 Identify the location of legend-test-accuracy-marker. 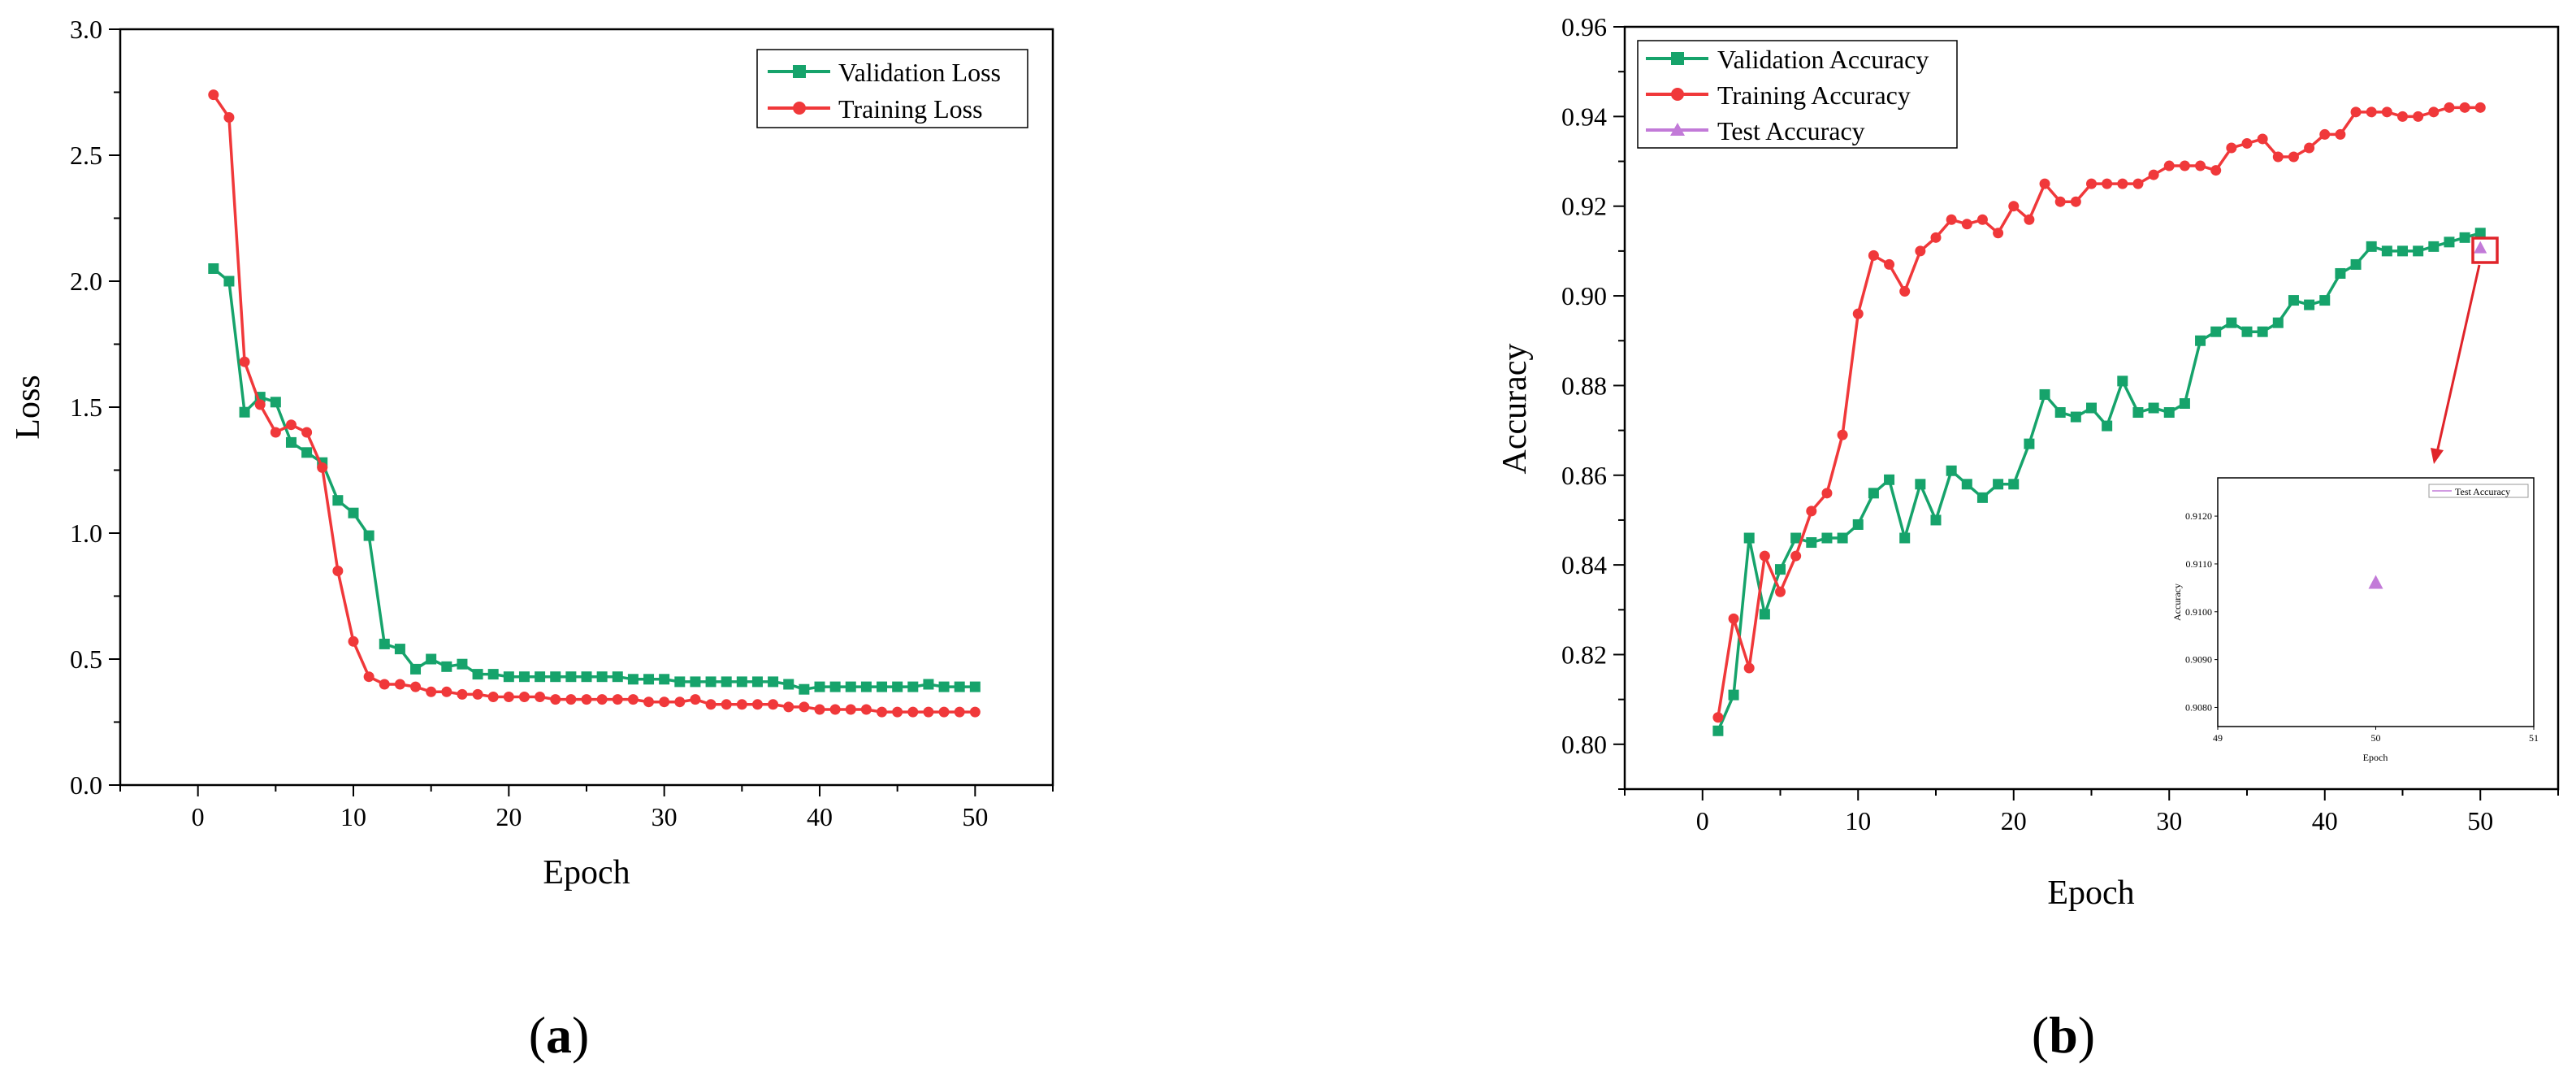
(1677, 129).